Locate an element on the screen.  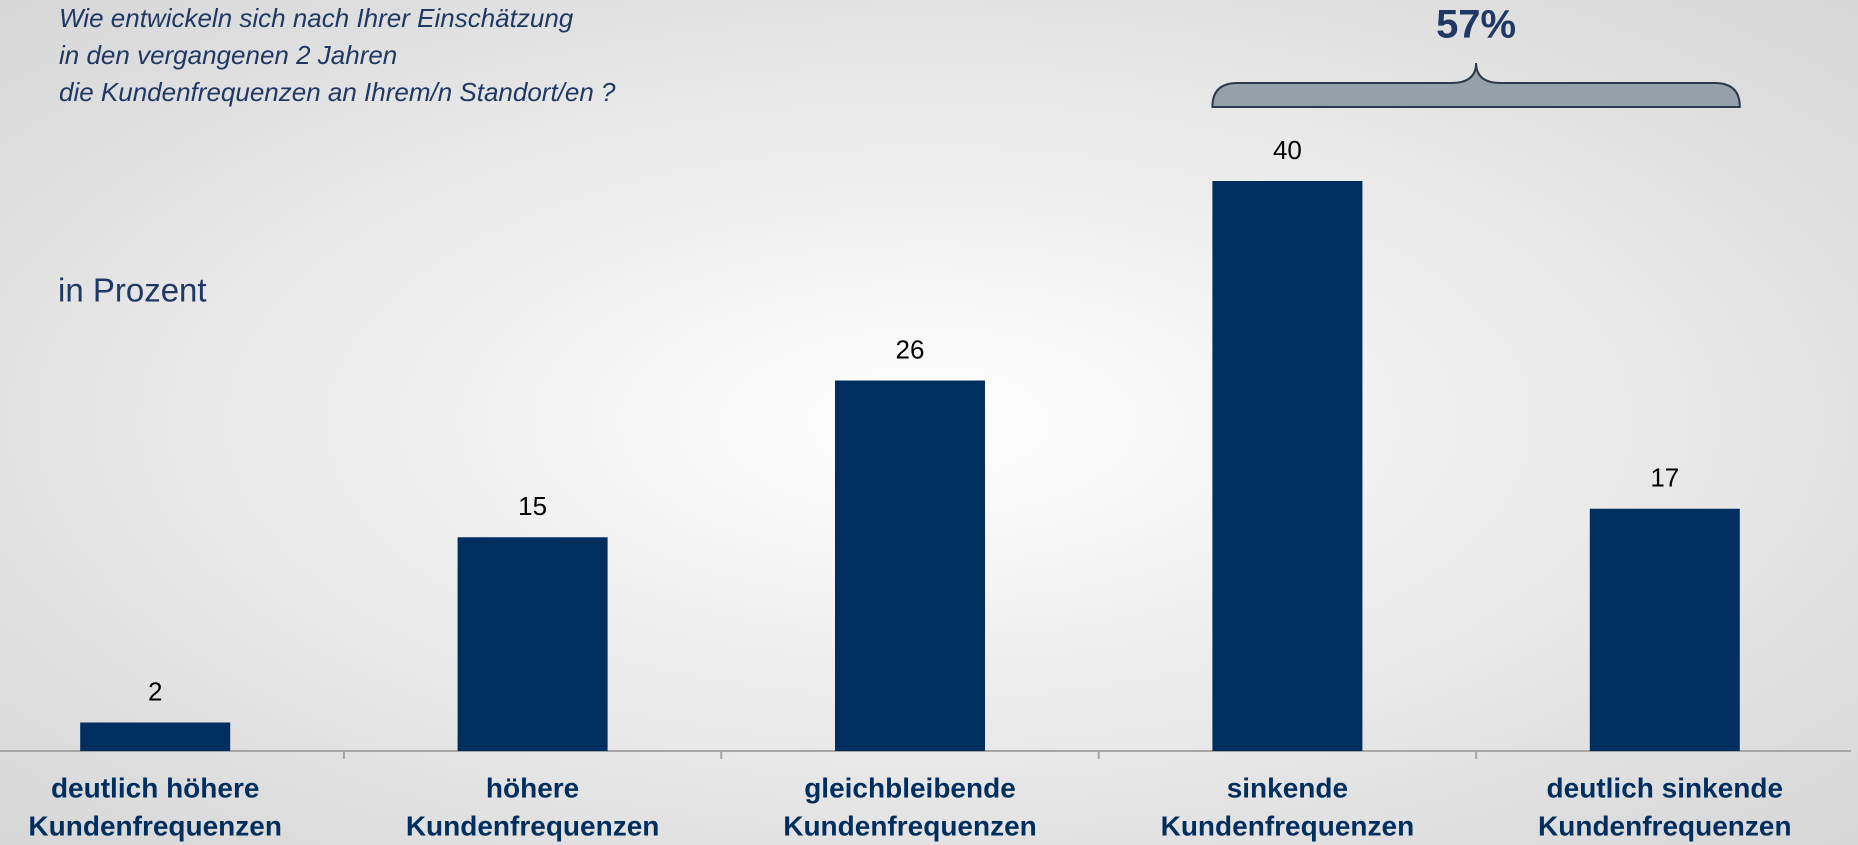
x-tick-label: deutlich sinkende is located at coordinates (1665, 787).